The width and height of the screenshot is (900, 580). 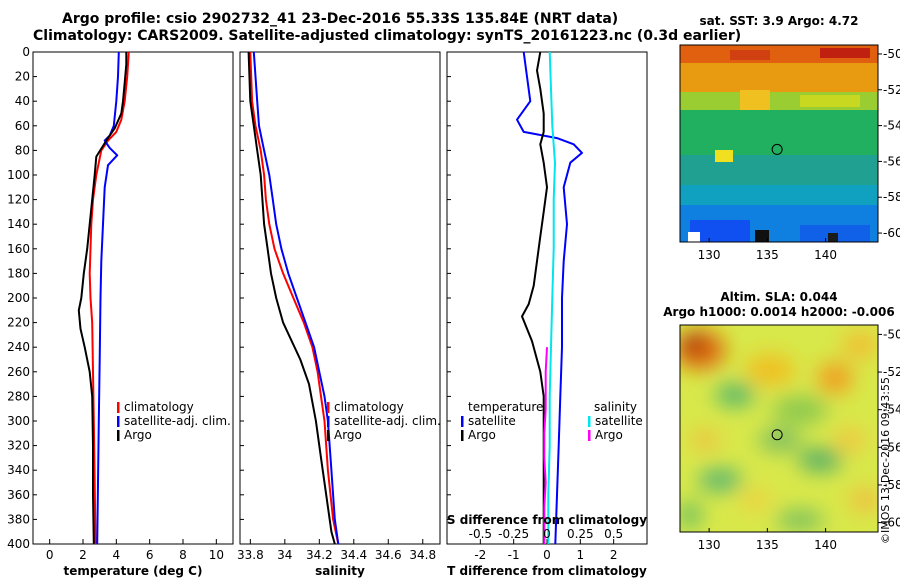 I want to click on temperature-ytick-label: 20, so click(x=22, y=77).